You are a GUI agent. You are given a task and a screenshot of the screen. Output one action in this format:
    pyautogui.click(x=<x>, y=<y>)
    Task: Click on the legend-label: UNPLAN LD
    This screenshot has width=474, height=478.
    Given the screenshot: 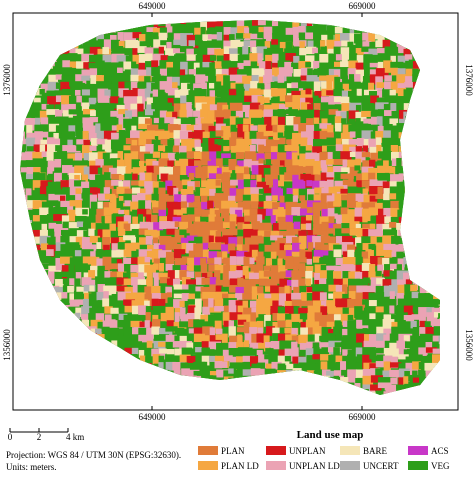 What is the action you would take?
    pyautogui.click(x=314, y=466)
    